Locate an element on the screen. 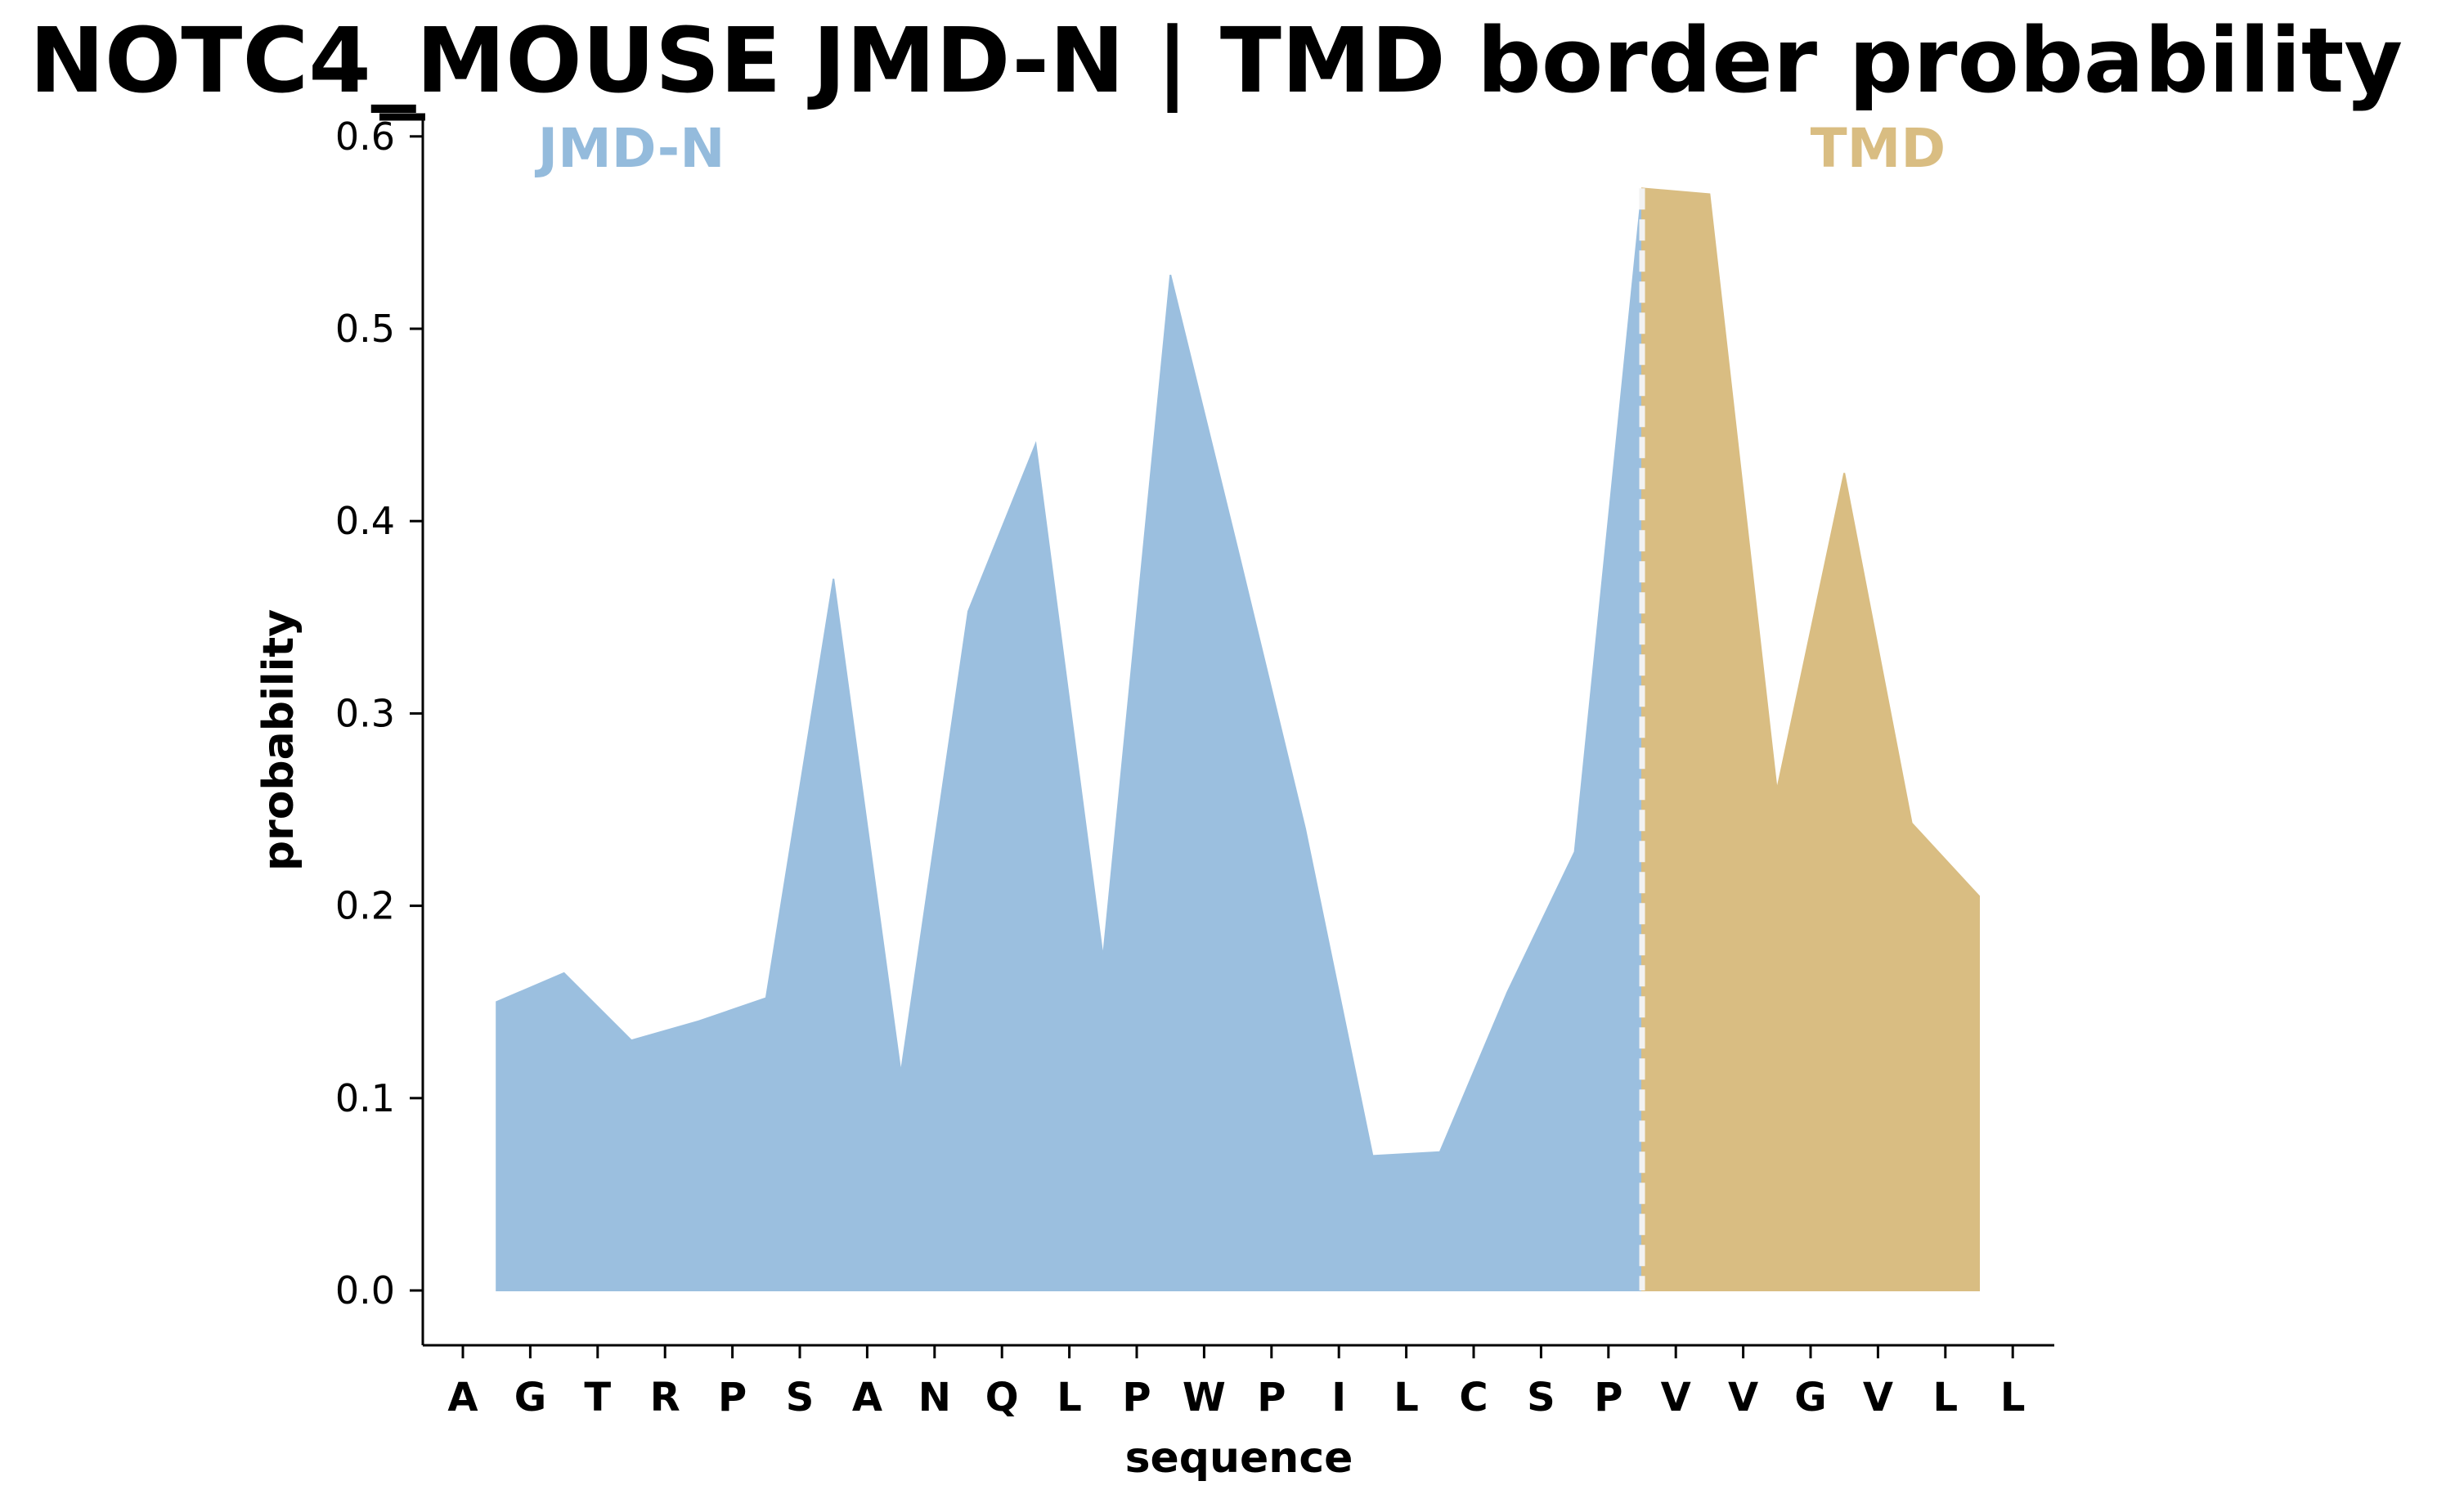  y-tick-label: 0.4 is located at coordinates (365, 521).